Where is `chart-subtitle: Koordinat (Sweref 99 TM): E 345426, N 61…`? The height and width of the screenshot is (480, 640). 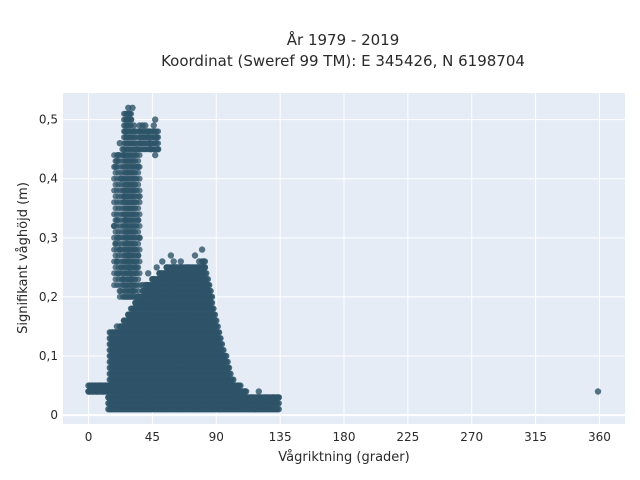 chart-subtitle: Koordinat (Sweref 99 TM): E 345426, N 61… is located at coordinates (343, 61).